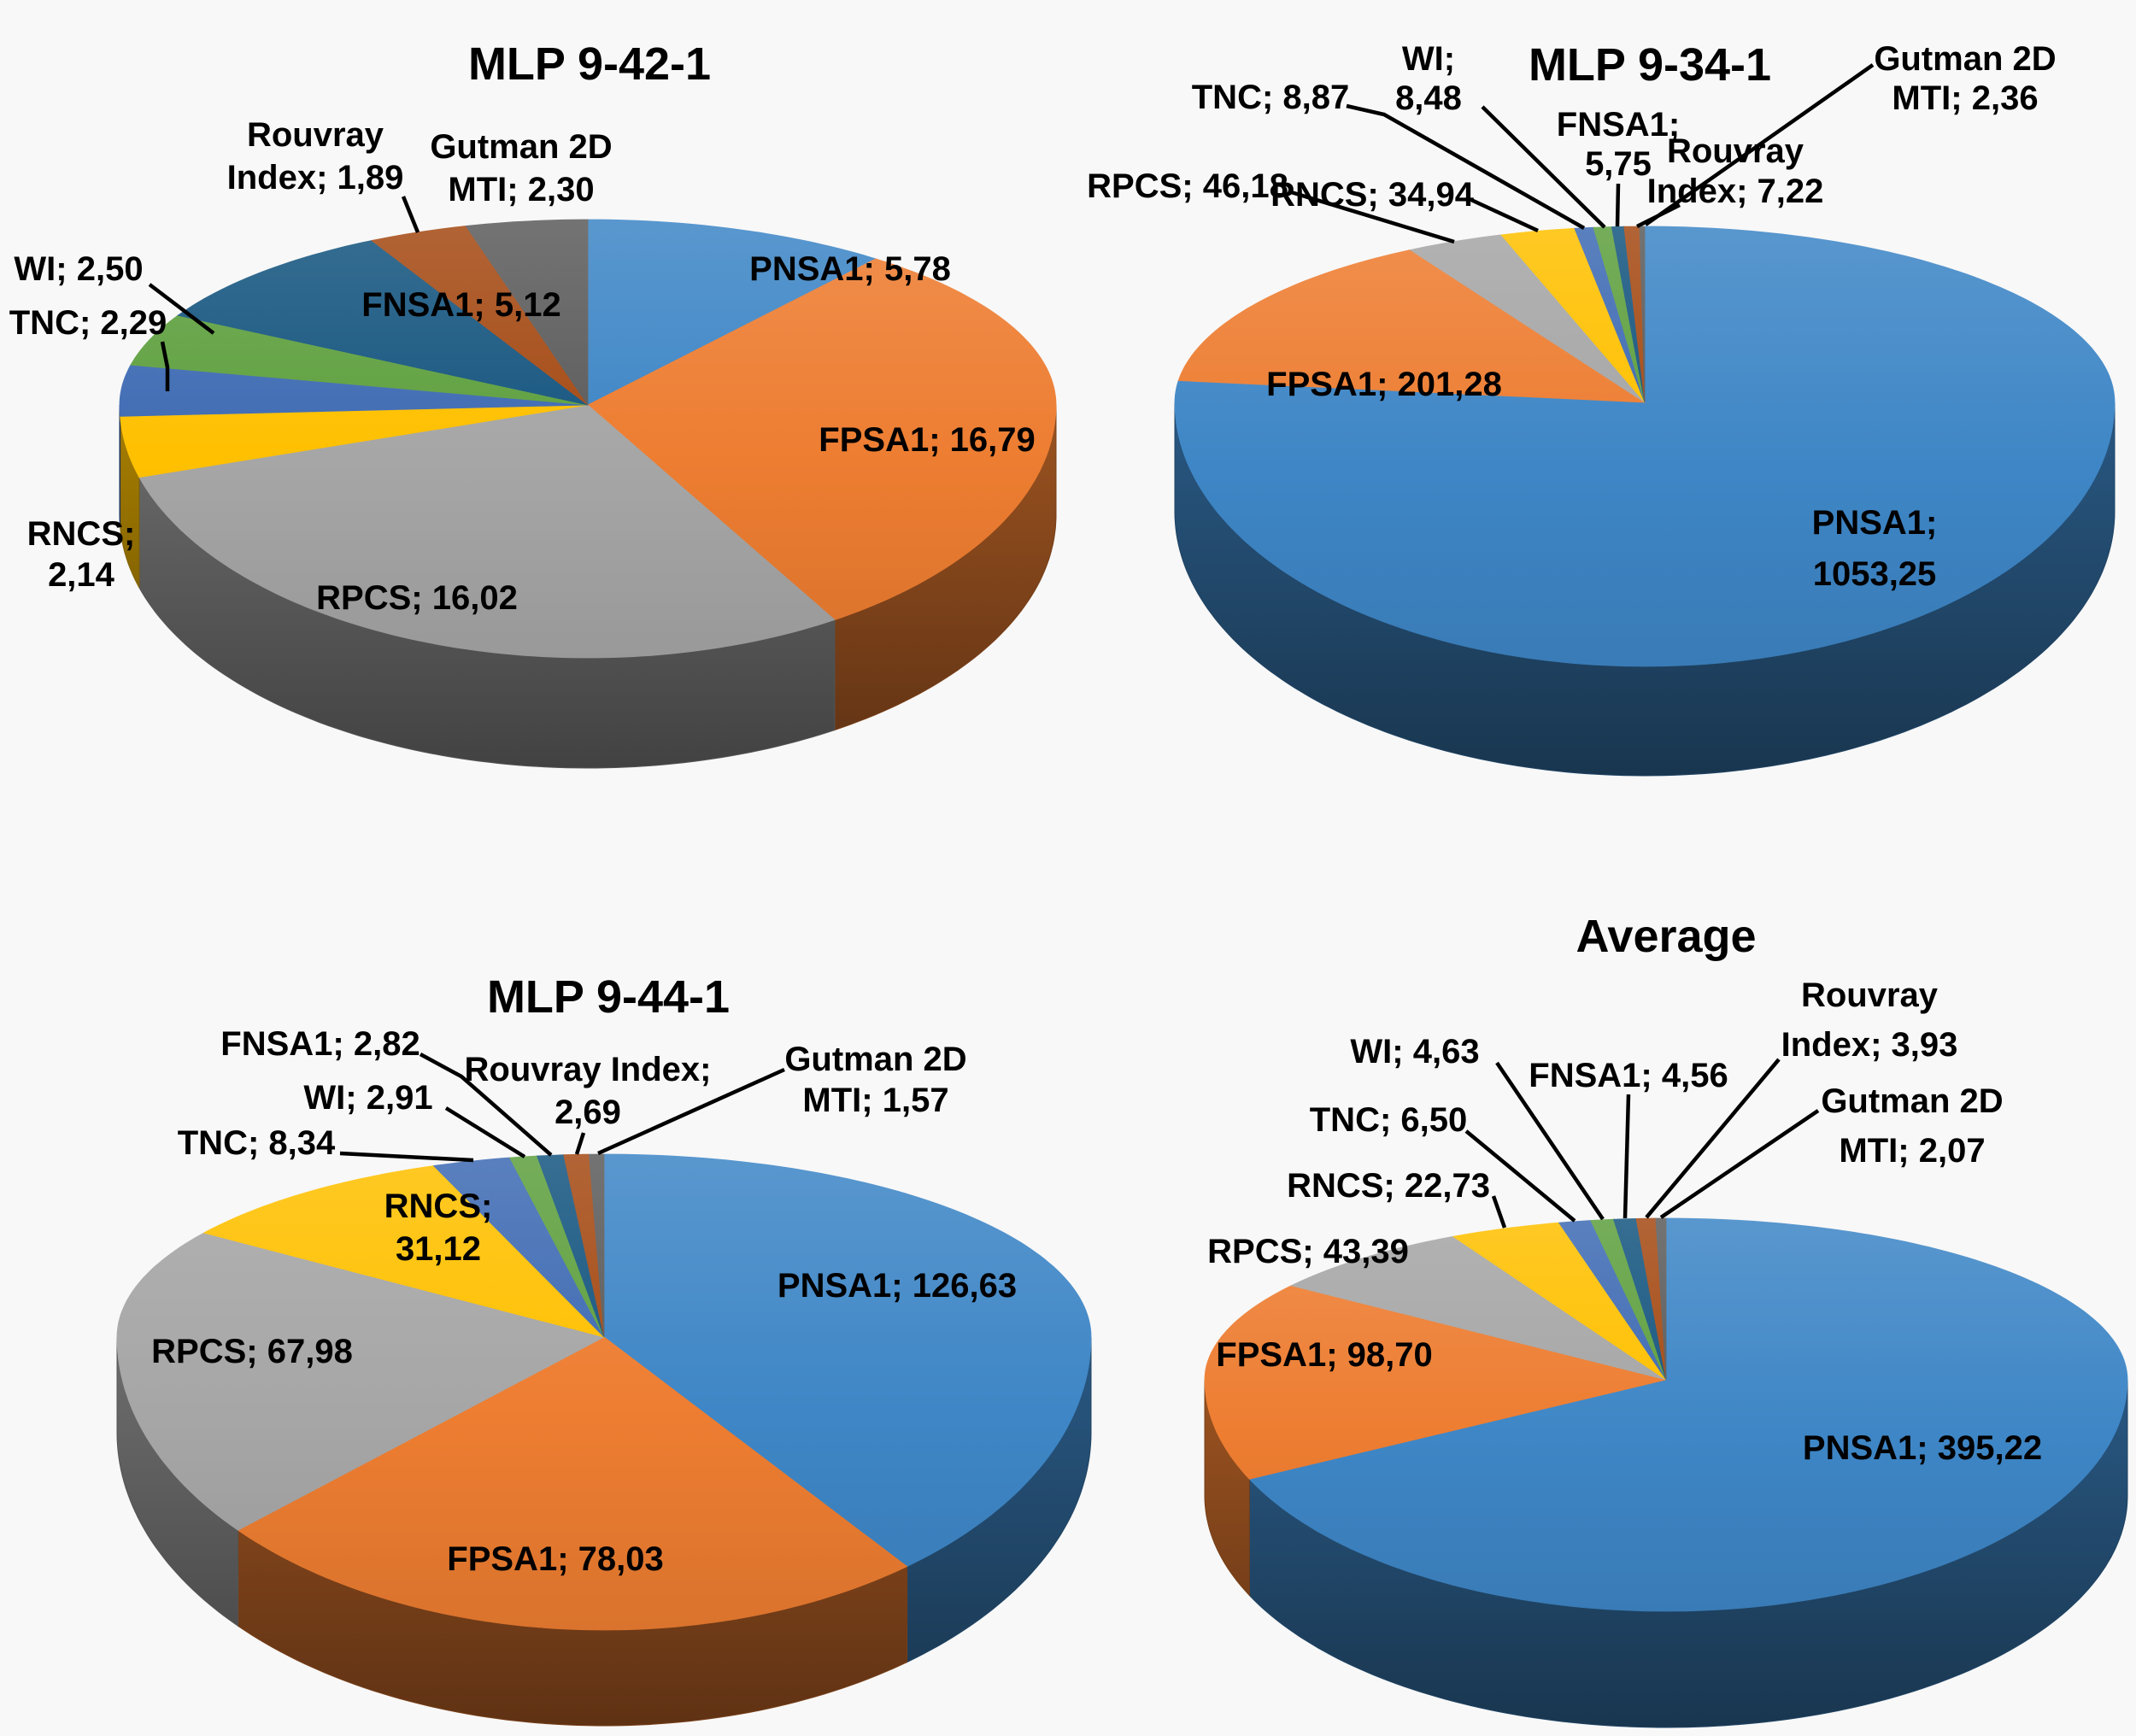  Describe the element at coordinates (1736, 171) in the screenshot. I see `slice-label-Rouvray Index: Rouvray Index; 7,22` at that location.